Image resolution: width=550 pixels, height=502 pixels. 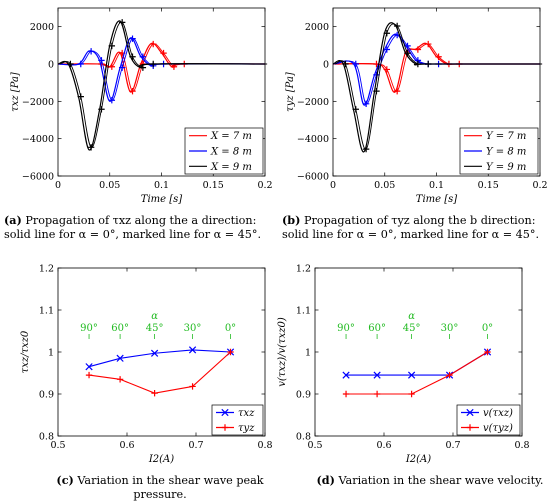 What do you see at coordinates (246, 413) in the screenshot?
I see `legend-label: τxz` at bounding box center [246, 413].